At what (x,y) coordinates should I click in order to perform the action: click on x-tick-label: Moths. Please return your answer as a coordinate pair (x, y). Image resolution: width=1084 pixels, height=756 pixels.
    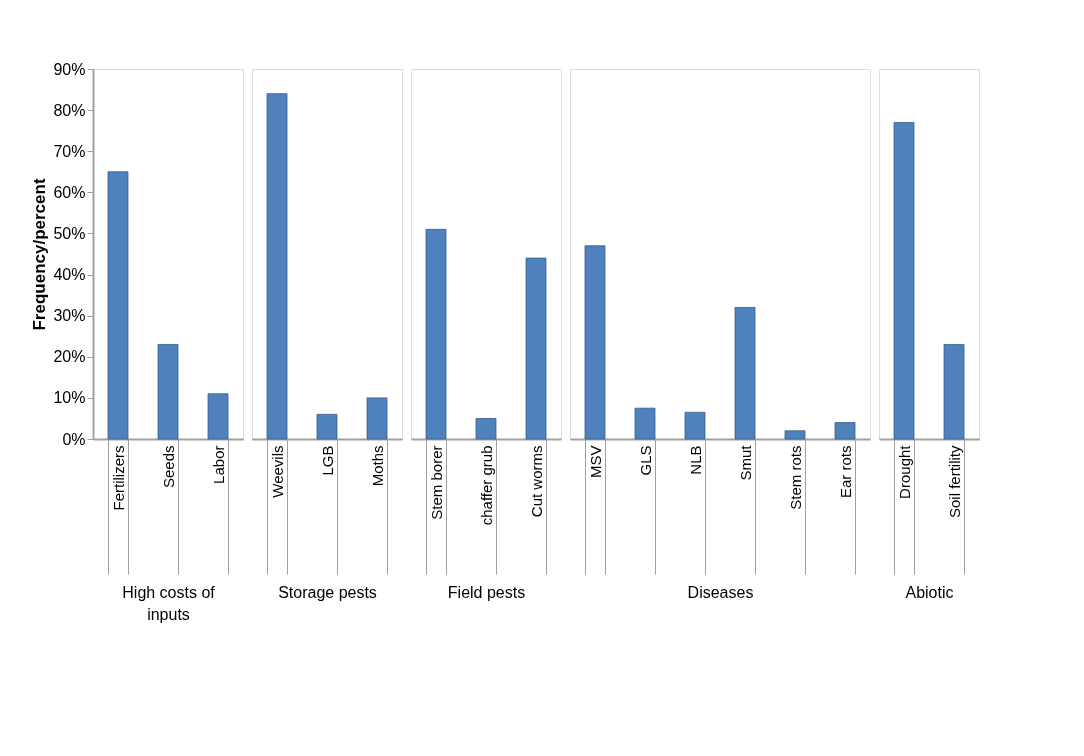
    Looking at the image, I should click on (377, 466).